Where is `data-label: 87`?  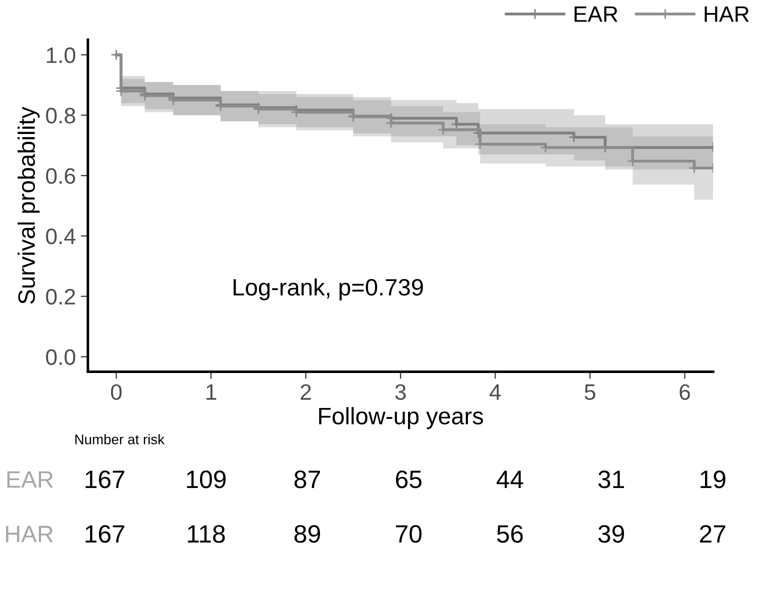 data-label: 87 is located at coordinates (307, 479).